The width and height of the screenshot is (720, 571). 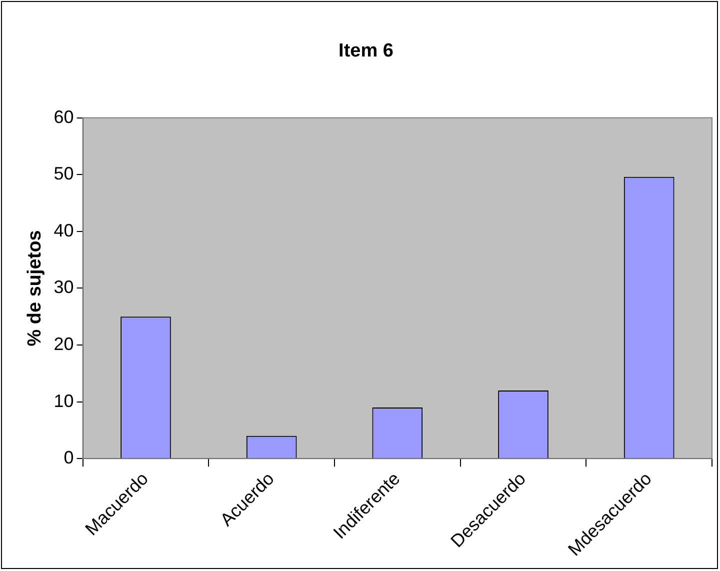 I want to click on y-tick-label: 40, so click(x=64, y=230).